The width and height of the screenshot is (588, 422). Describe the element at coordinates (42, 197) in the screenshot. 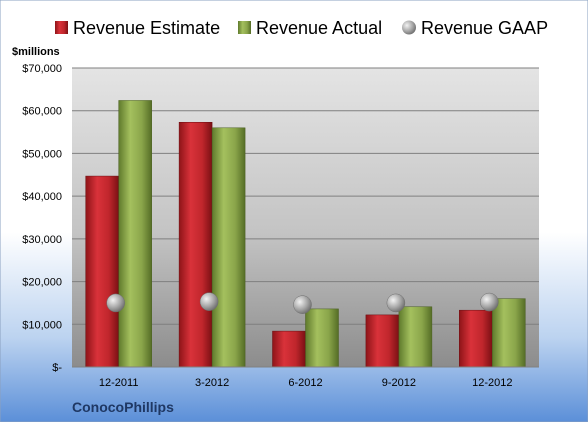

I see `y-tick-label: $40,000` at that location.